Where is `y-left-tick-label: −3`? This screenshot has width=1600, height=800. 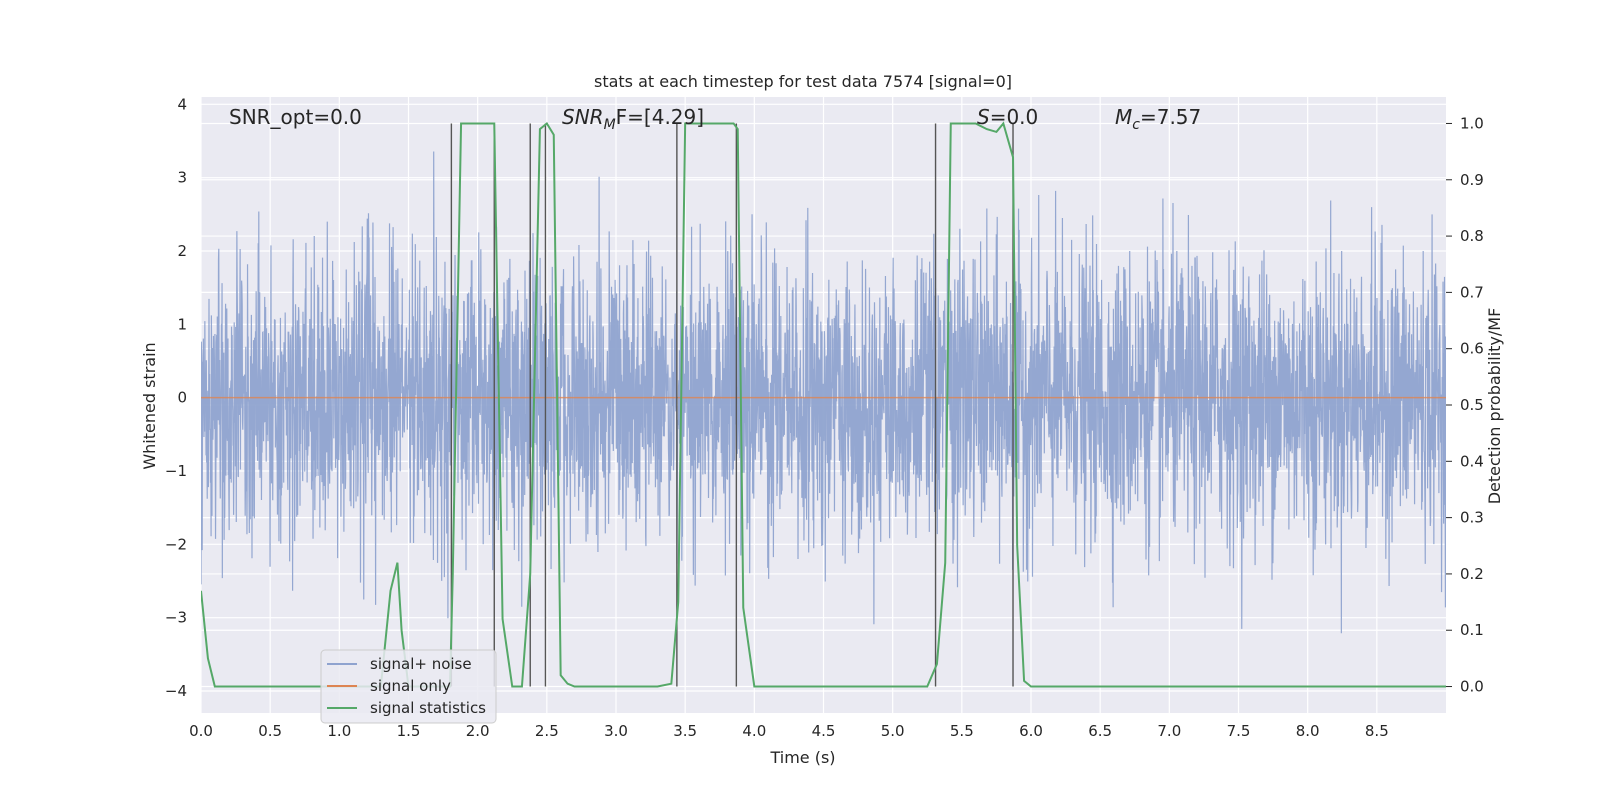
y-left-tick-label: −3 is located at coordinates (176, 618).